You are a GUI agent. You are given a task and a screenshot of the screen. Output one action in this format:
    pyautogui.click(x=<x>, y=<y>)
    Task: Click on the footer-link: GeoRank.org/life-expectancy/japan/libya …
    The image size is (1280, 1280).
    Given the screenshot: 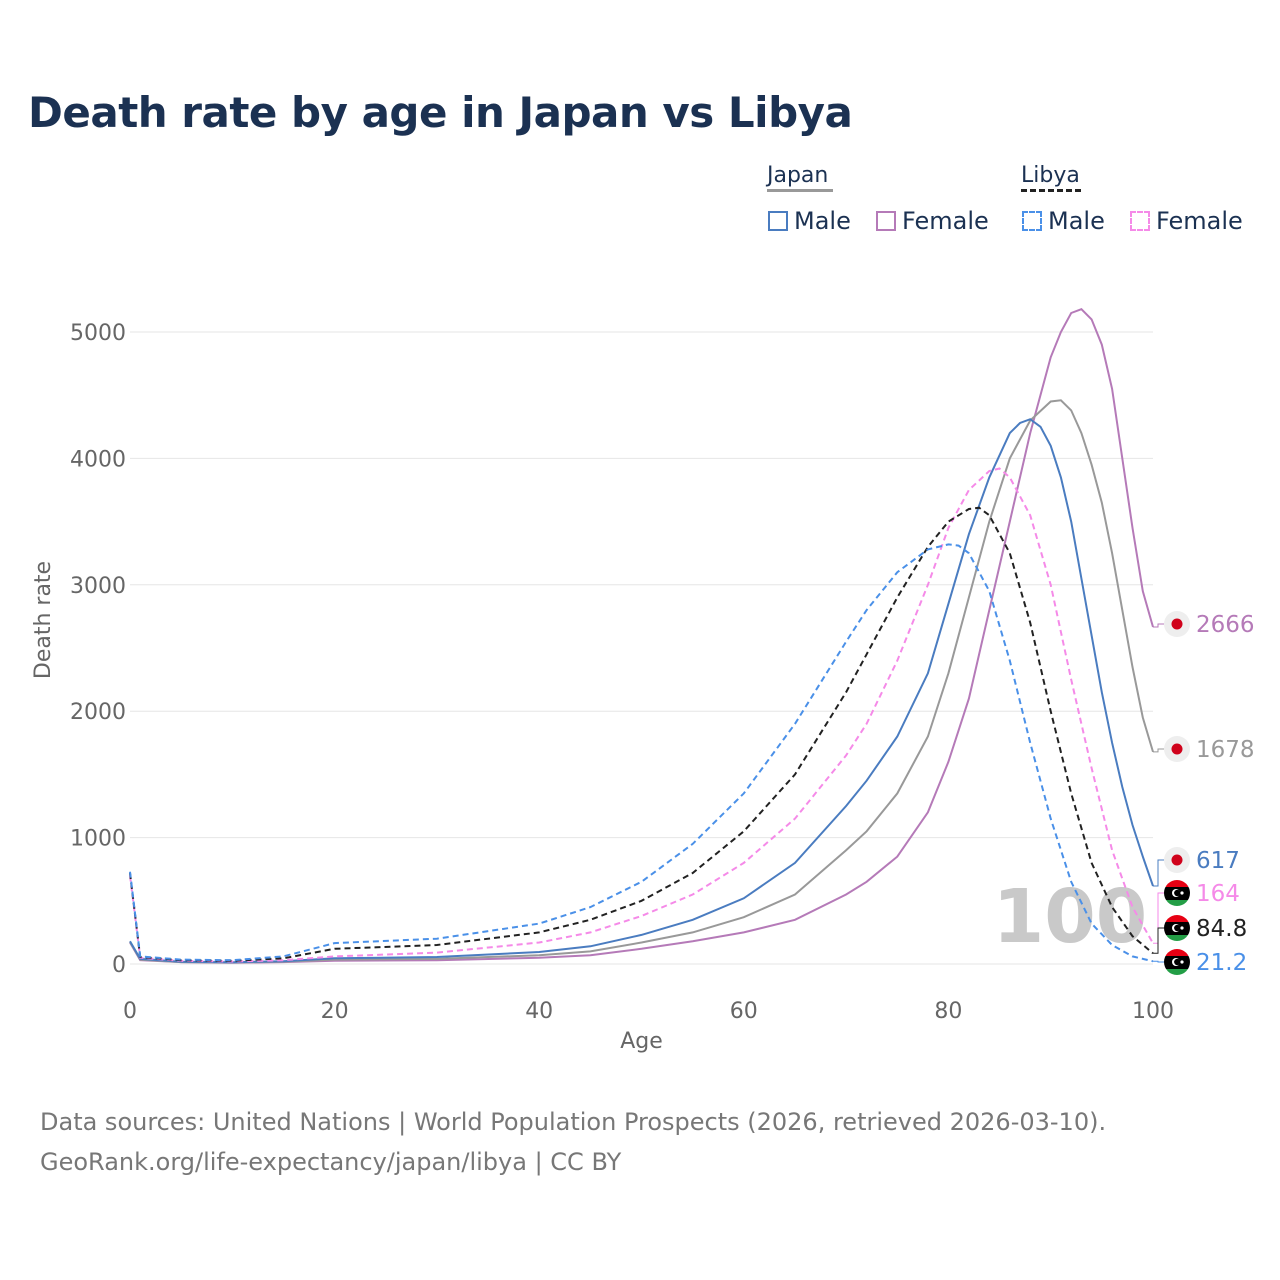 What is the action you would take?
    pyautogui.click(x=331, y=1162)
    